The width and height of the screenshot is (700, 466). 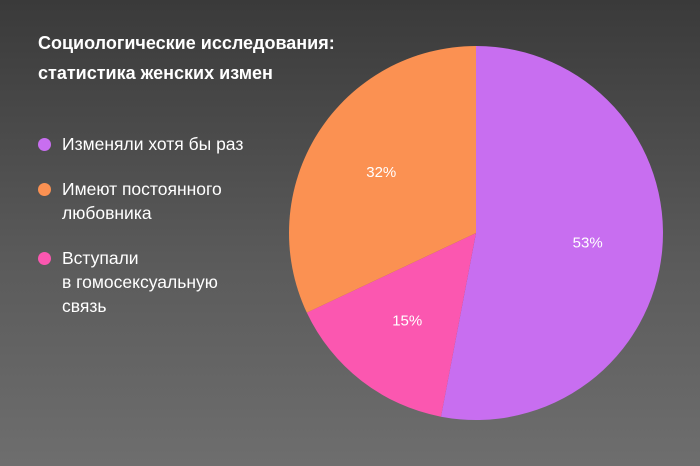 What do you see at coordinates (588, 243) in the screenshot?
I see `pie-slice-cheated-once-value-label: 53%` at bounding box center [588, 243].